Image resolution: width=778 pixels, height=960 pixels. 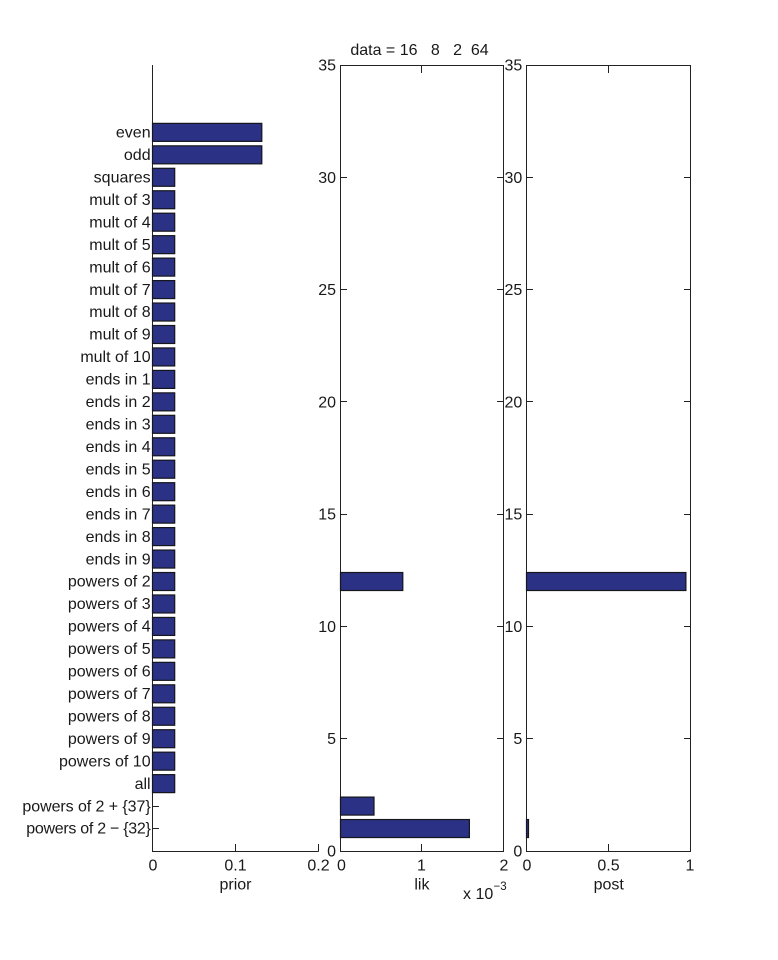 What do you see at coordinates (504, 866) in the screenshot?
I see `svg-text: 2` at bounding box center [504, 866].